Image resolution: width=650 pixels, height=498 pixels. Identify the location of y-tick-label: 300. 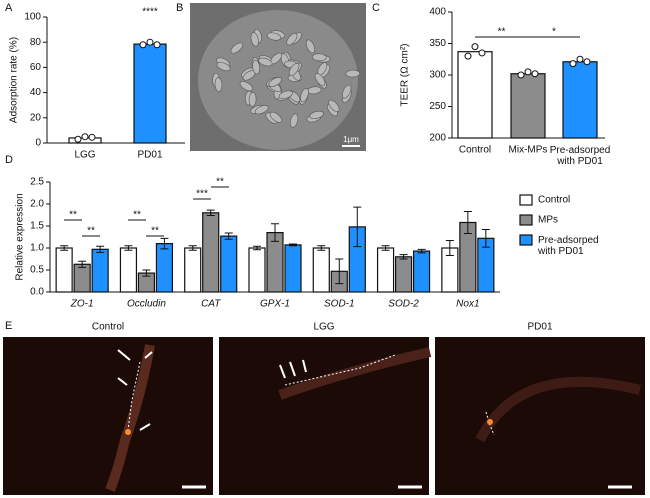
(437, 75).